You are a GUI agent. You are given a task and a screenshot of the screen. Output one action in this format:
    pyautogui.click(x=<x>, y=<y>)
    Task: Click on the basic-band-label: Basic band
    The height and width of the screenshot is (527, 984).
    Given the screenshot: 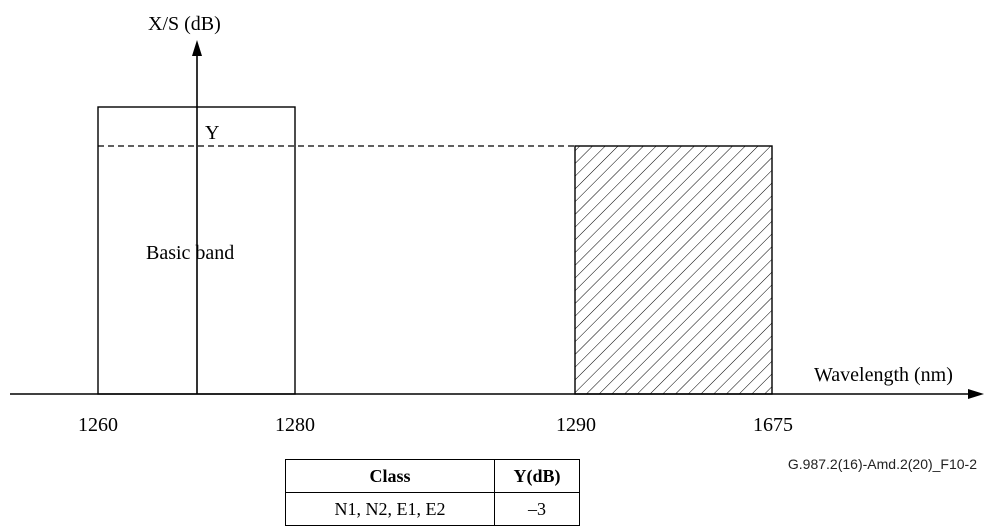 What is the action you would take?
    pyautogui.click(x=190, y=253)
    